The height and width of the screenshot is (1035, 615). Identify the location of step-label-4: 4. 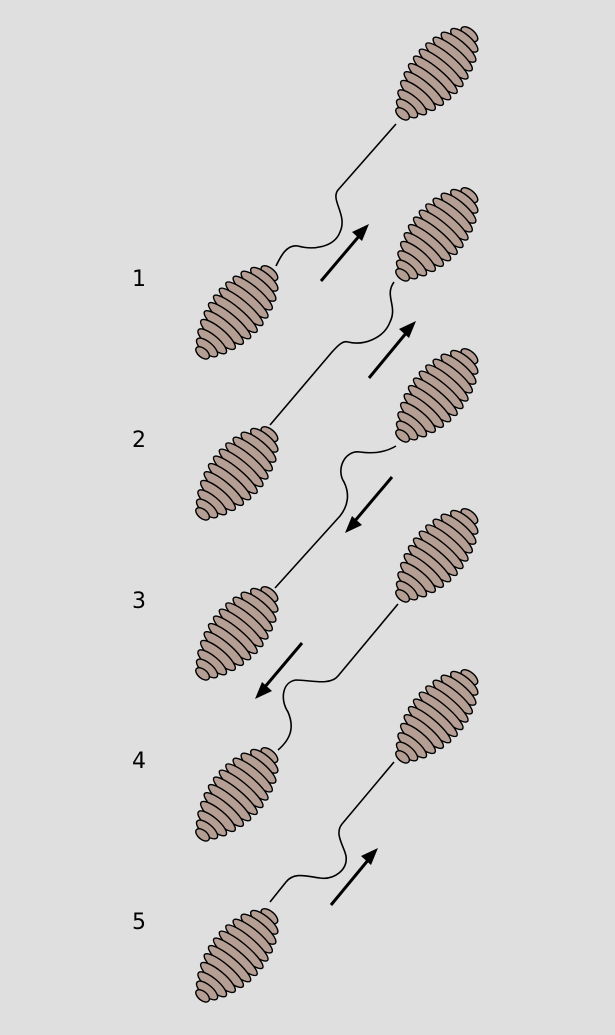
(139, 761).